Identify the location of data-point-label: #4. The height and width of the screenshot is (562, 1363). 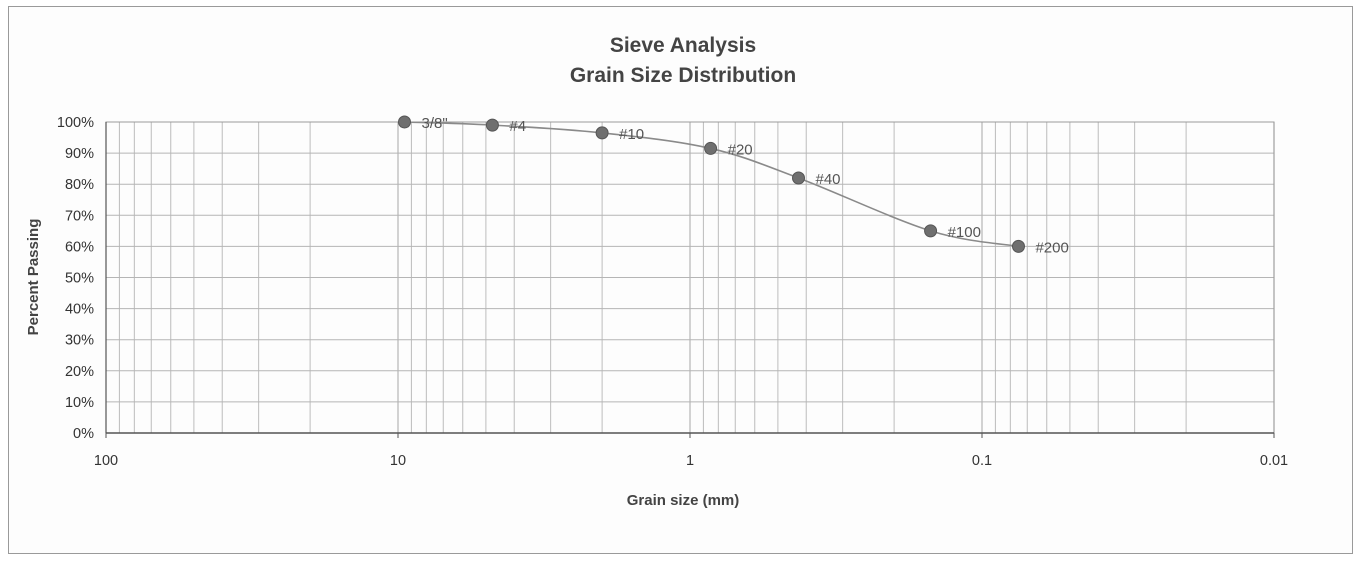
(517, 126).